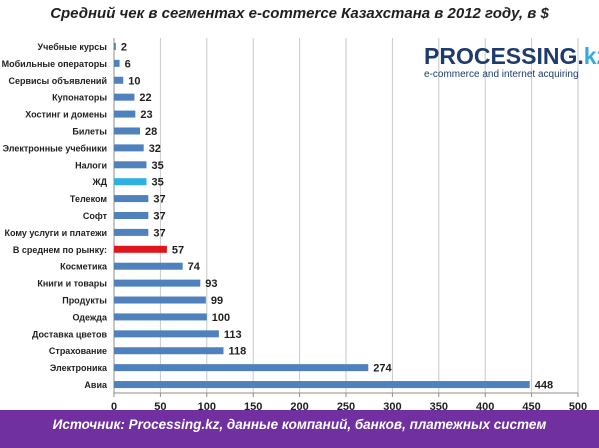  What do you see at coordinates (501, 74) in the screenshot?
I see `logo-tagline: e-commerce and internet acquiring` at bounding box center [501, 74].